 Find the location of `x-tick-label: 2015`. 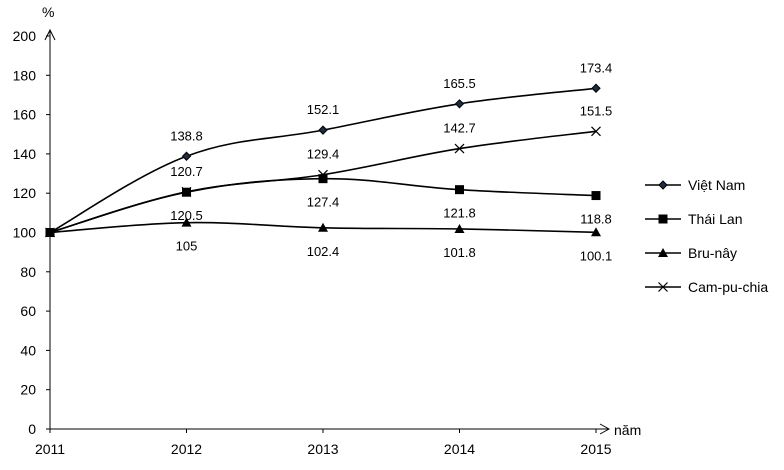

x-tick-label: 2015 is located at coordinates (595, 449).